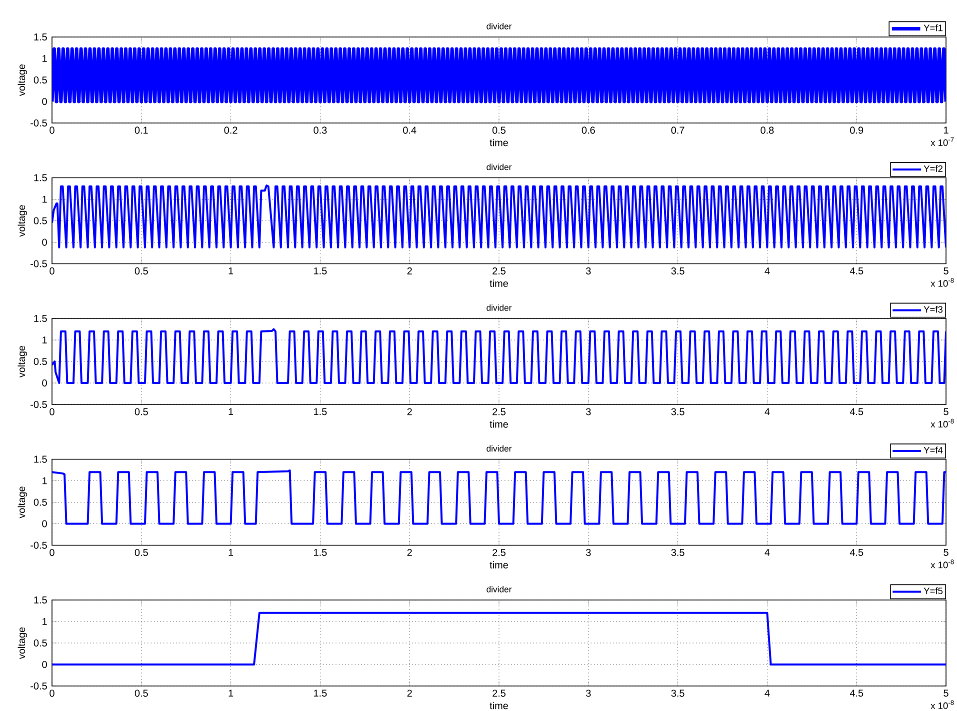  What do you see at coordinates (409, 130) in the screenshot?
I see `x-tick-label: 0.4` at bounding box center [409, 130].